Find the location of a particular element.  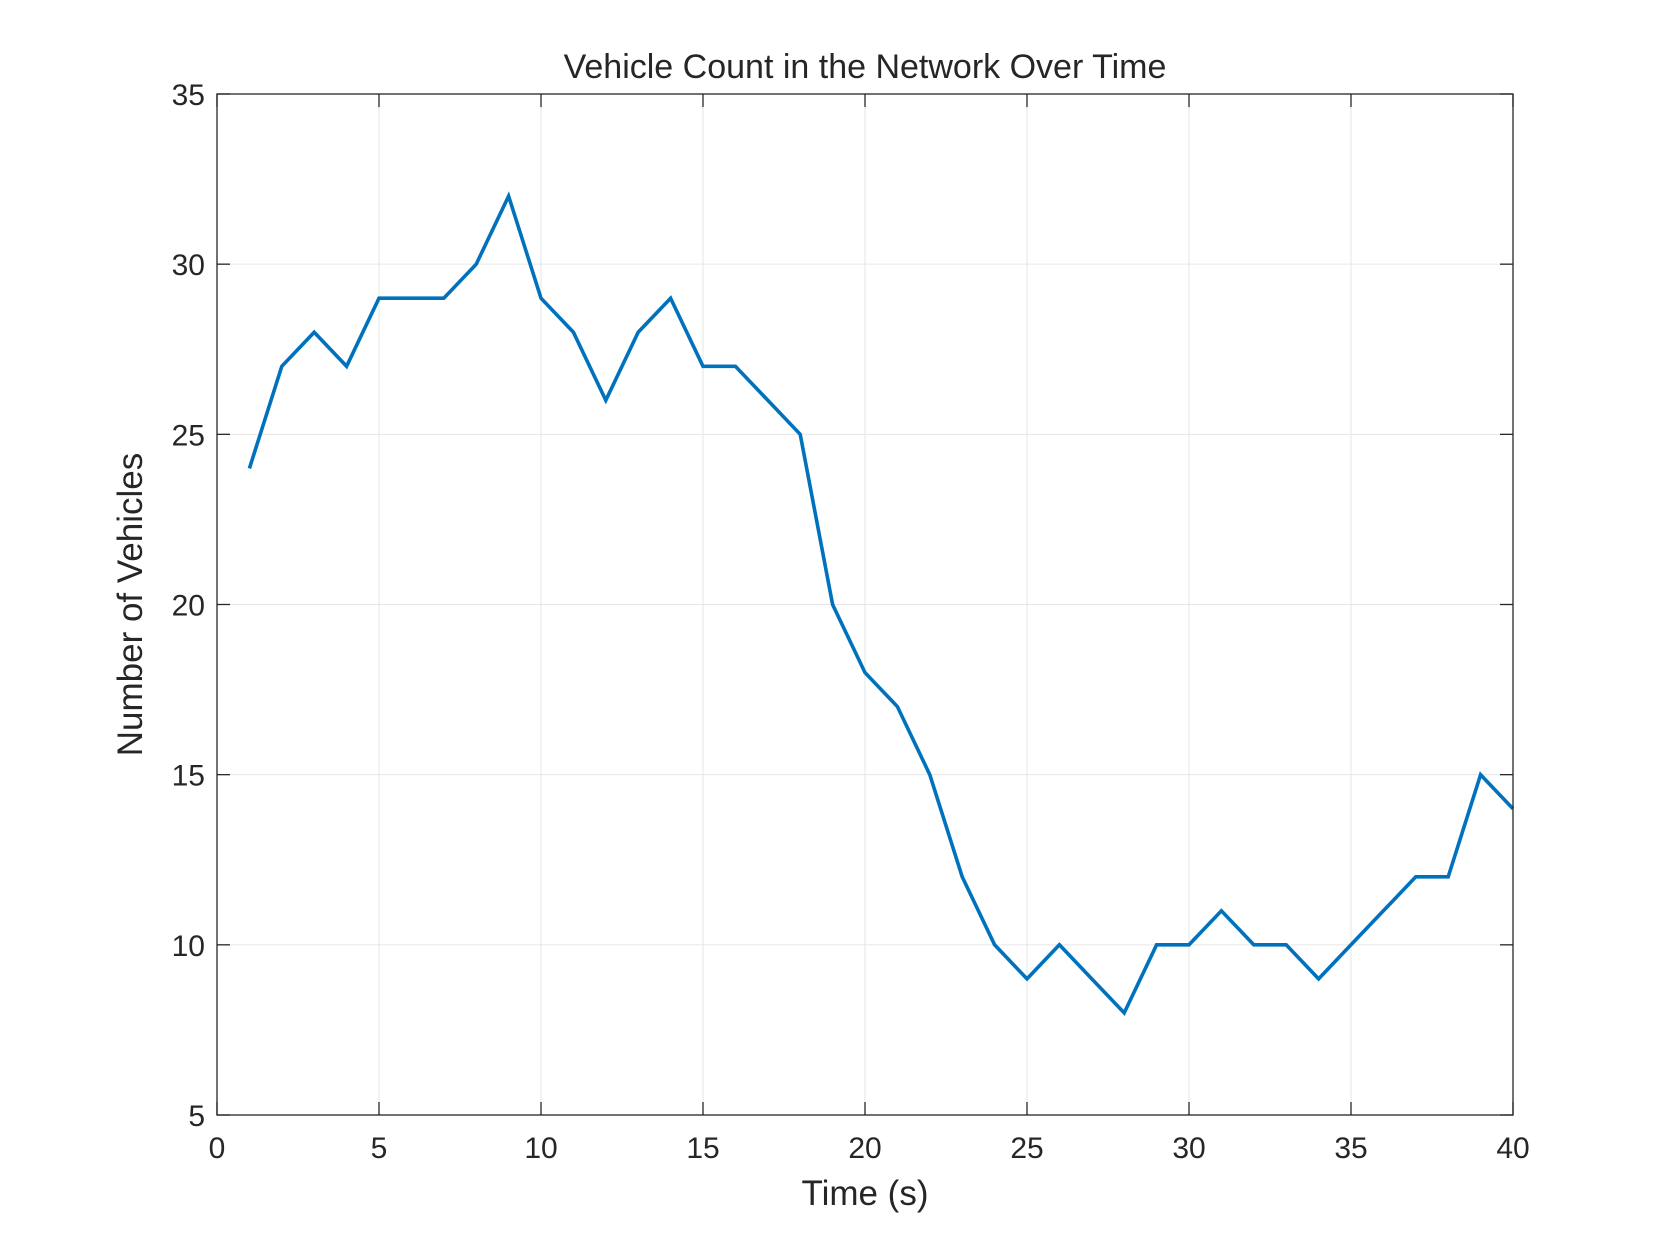

x-tick-label: 40 is located at coordinates (1512, 1148).